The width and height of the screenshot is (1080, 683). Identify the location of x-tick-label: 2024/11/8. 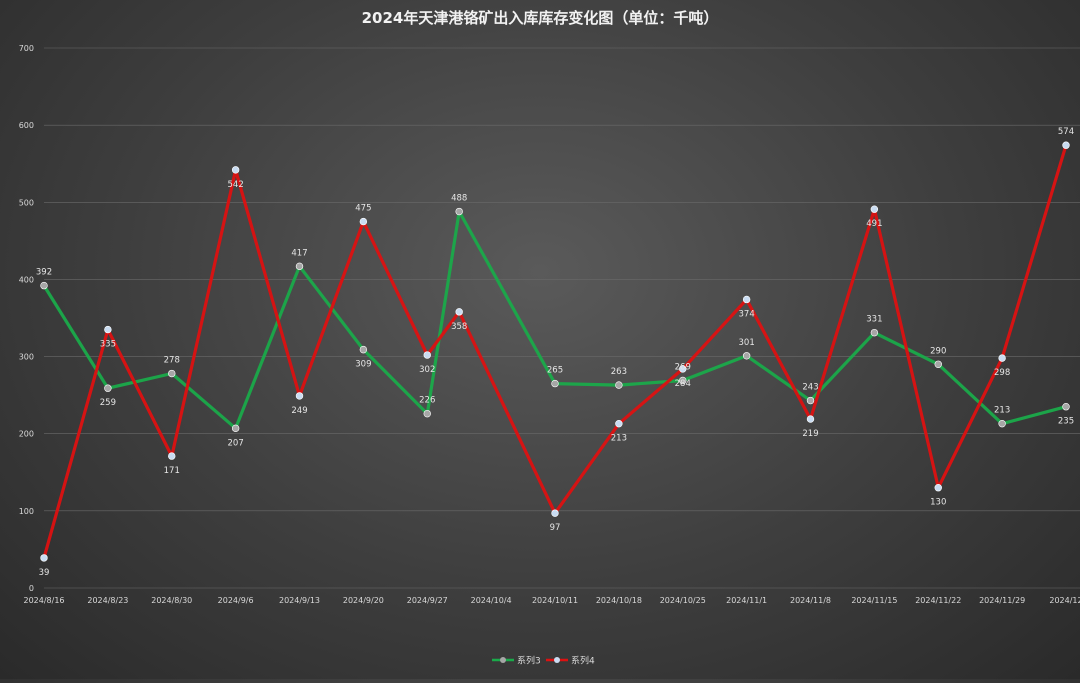
(810, 600).